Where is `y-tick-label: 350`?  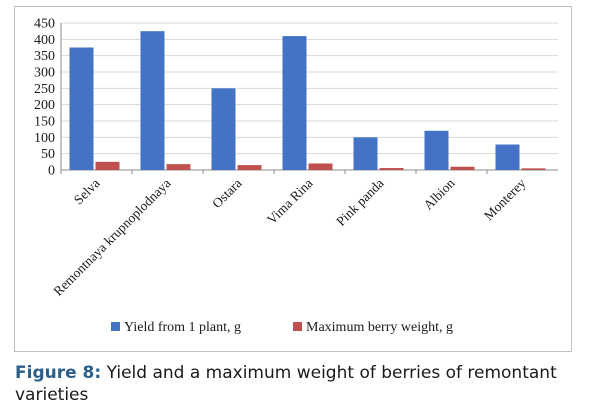 y-tick-label: 350 is located at coordinates (44, 56).